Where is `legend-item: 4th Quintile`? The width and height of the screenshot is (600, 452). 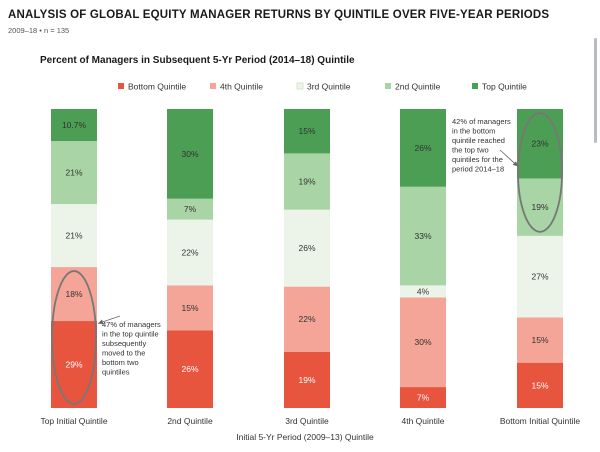
legend-item: 4th Quintile is located at coordinates (236, 87).